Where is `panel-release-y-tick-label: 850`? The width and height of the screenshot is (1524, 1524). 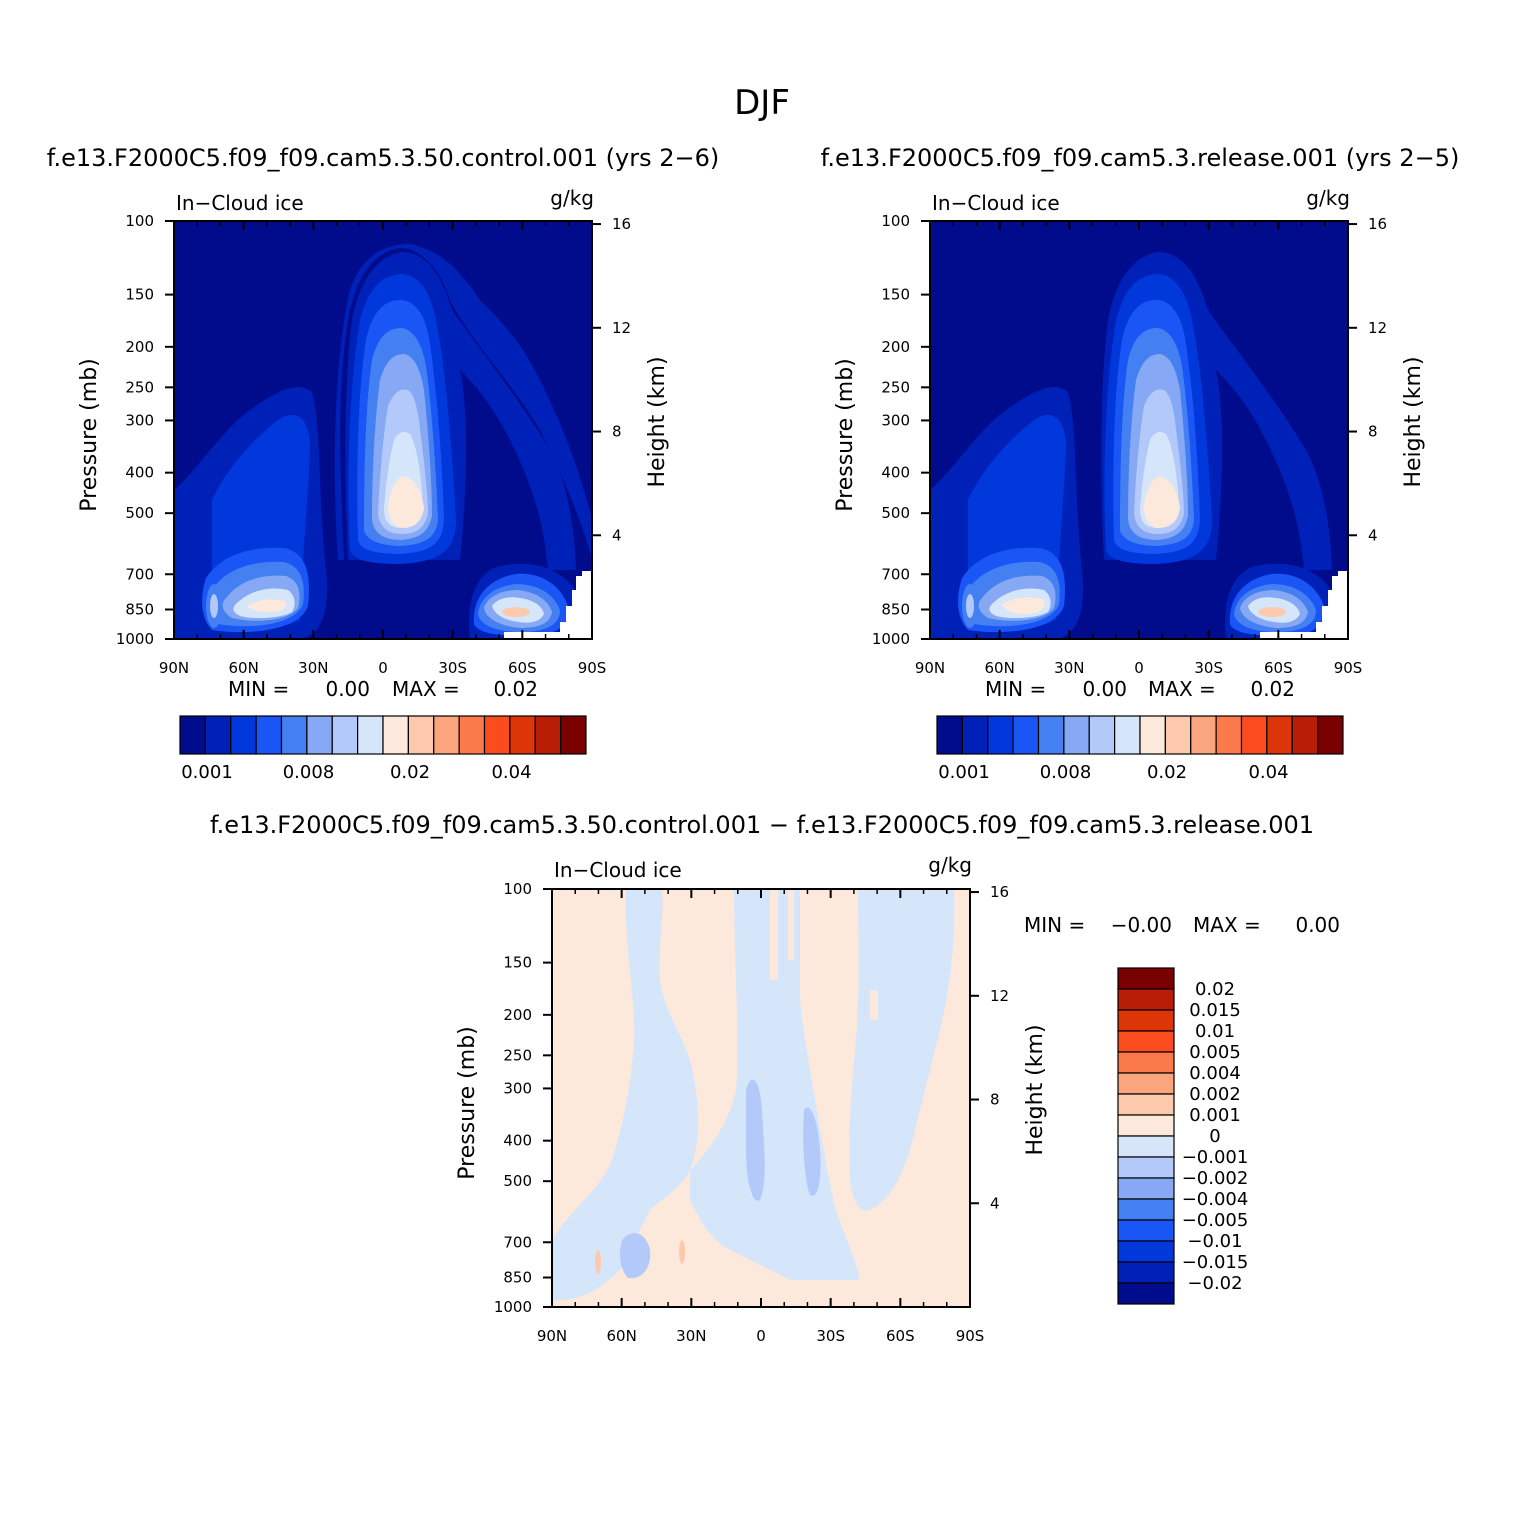
panel-release-y-tick-label: 850 is located at coordinates (895, 609).